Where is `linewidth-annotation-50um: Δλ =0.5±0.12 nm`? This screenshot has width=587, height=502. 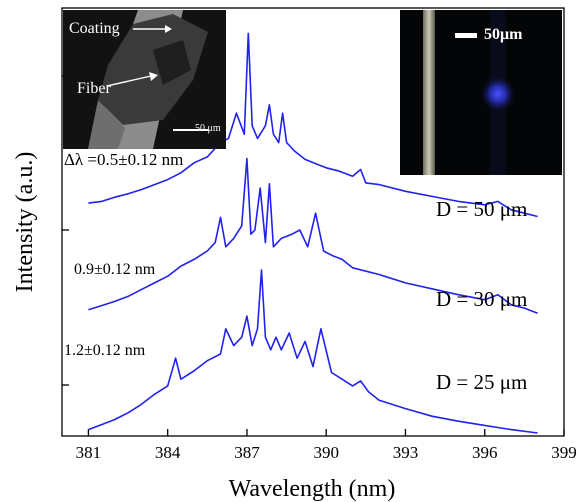
linewidth-annotation-50um: Δλ =0.5±0.12 nm is located at coordinates (124, 159).